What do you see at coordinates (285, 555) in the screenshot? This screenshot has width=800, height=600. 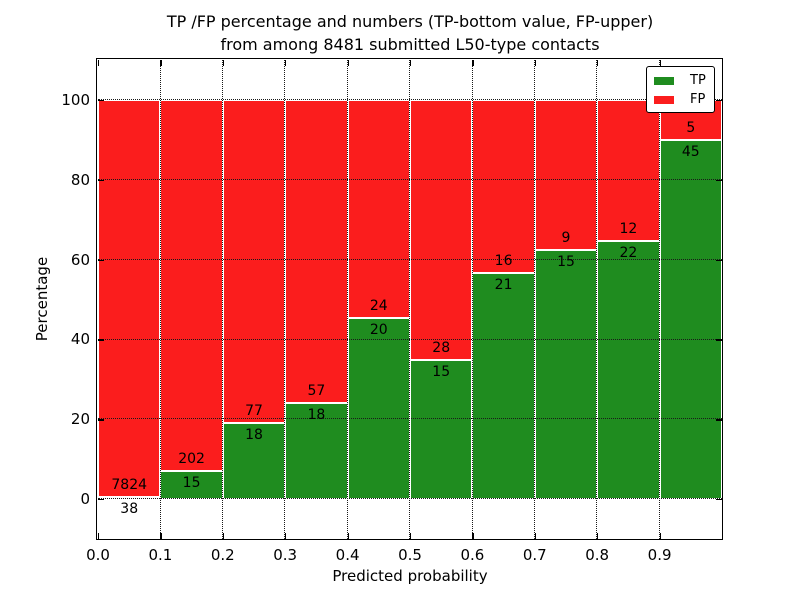 I see `x-tick-label: 0.3` at bounding box center [285, 555].